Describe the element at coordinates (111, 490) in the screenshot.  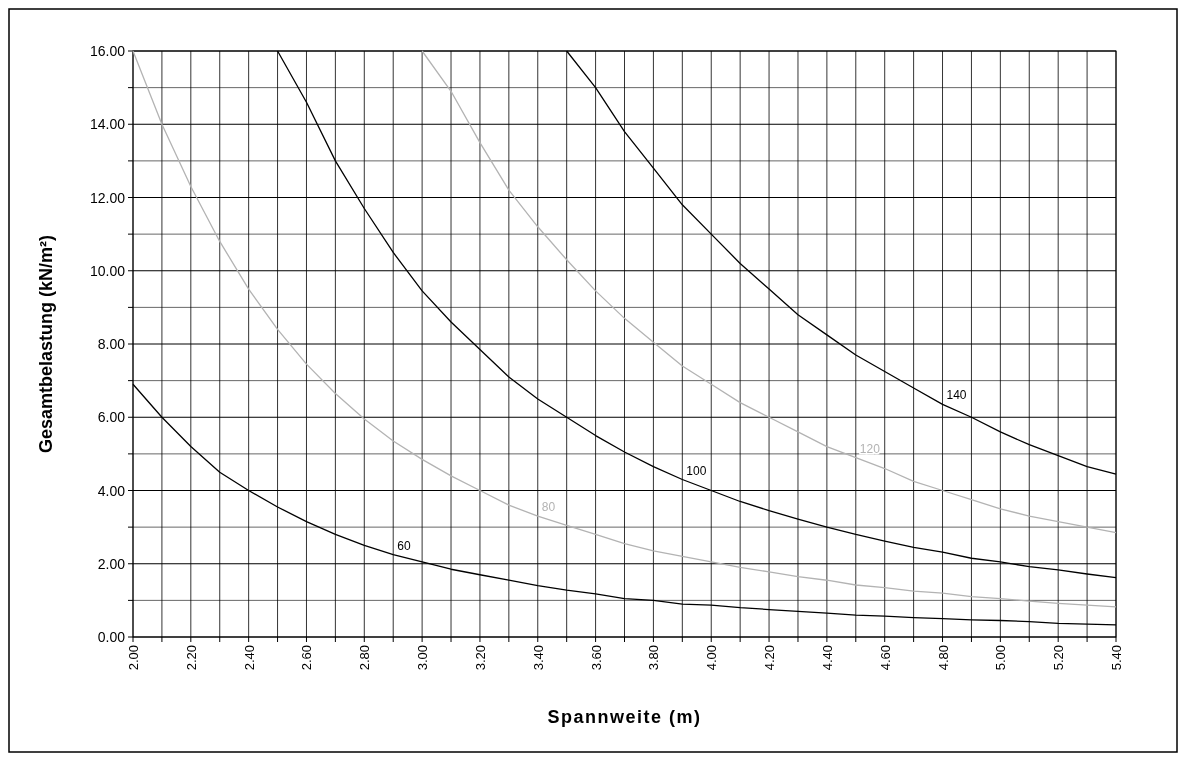
I see `y-tick-label: 4.00` at that location.